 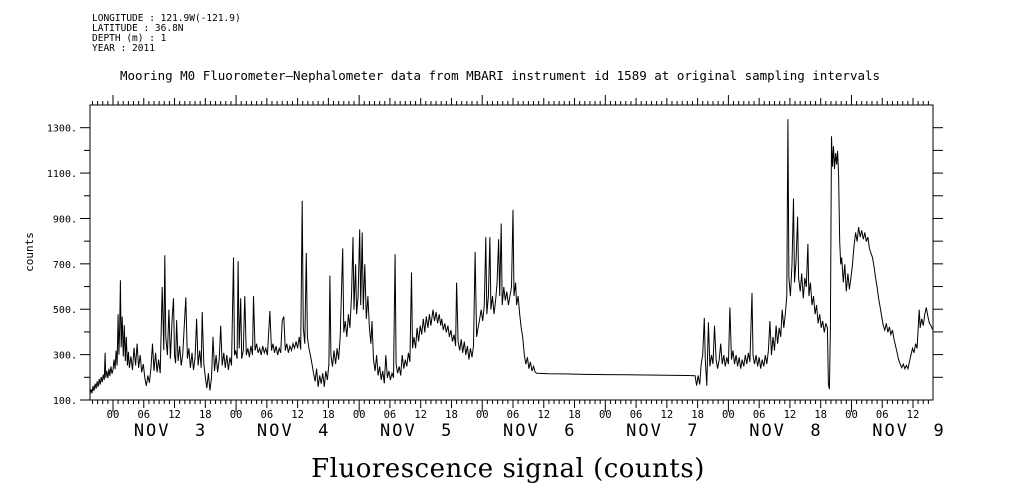 I want to click on y-tick-label: 900., so click(x=65, y=219).